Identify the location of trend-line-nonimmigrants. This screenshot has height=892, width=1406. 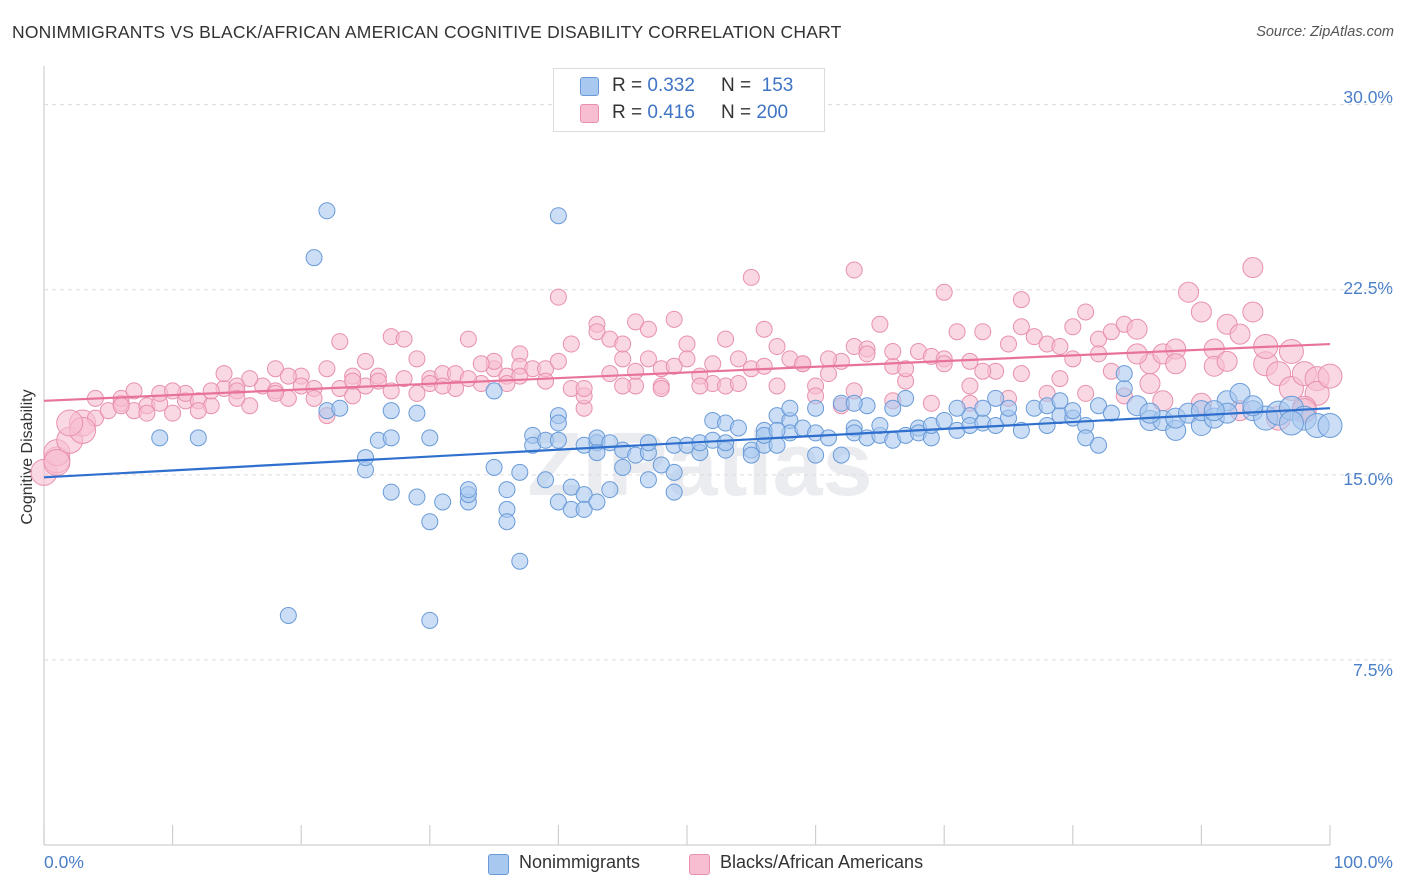
(687, 443).